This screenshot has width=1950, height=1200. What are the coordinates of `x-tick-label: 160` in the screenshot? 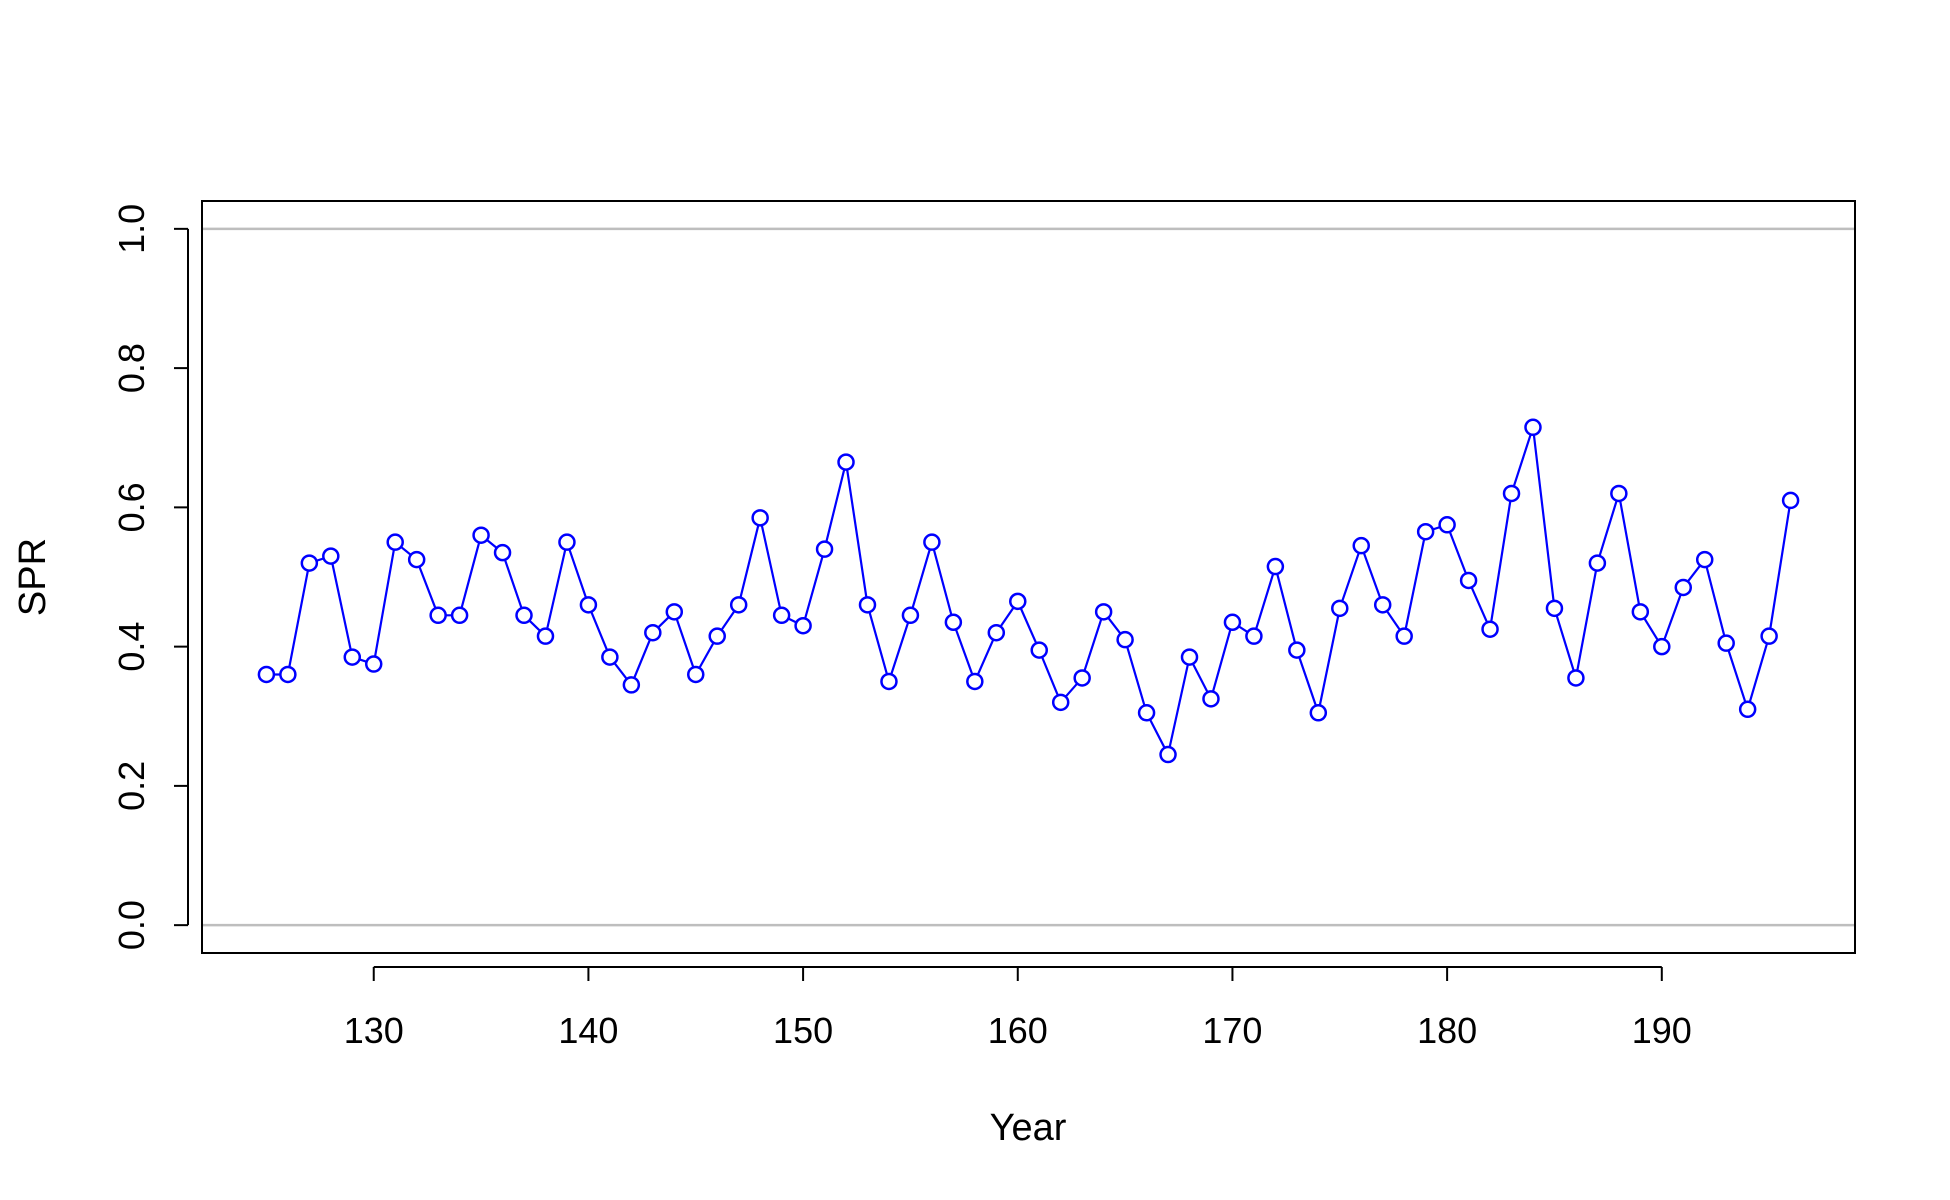 It's located at (1018, 1030).